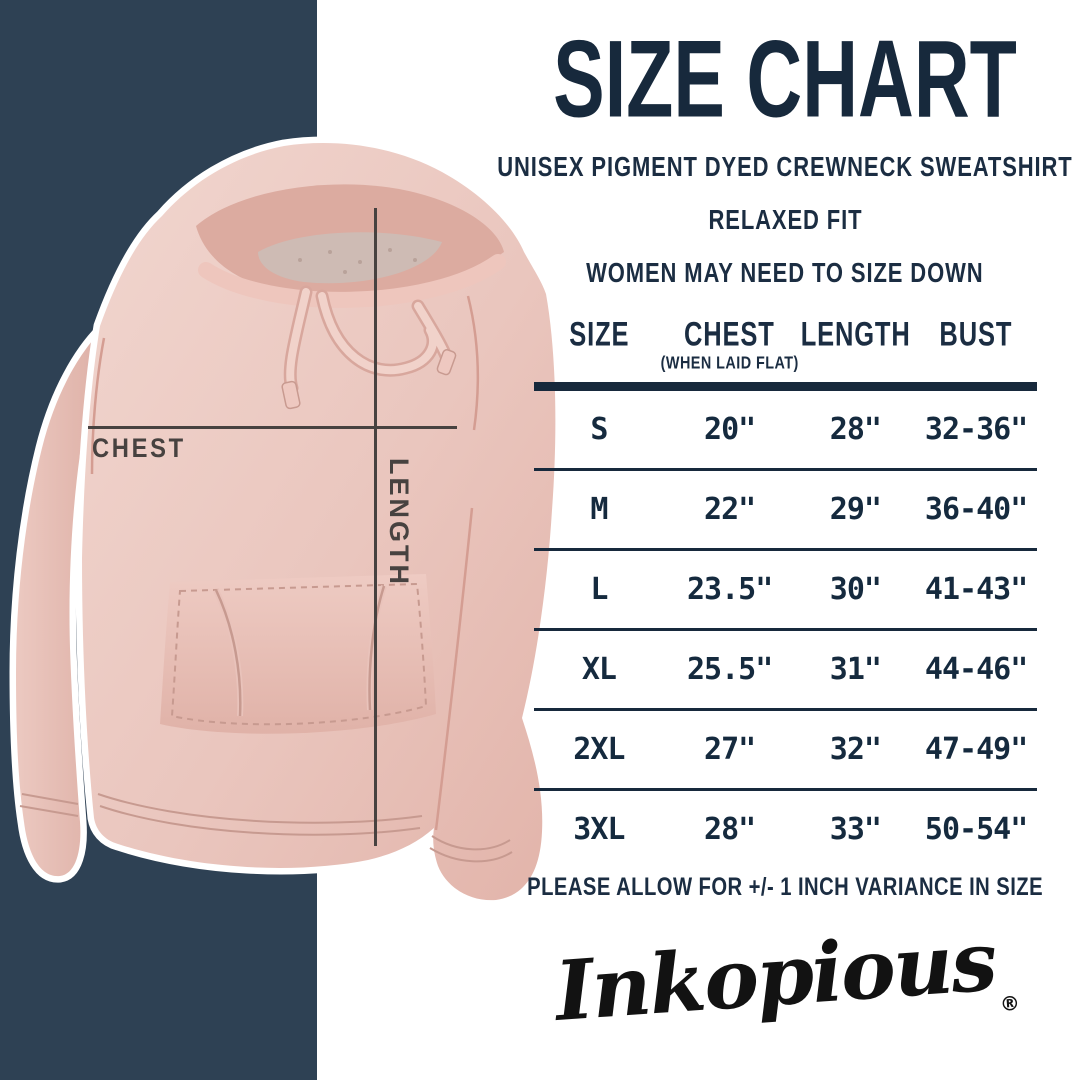 This screenshot has width=1080, height=1080. I want to click on brand-logo: Inkopious®, so click(785, 976).